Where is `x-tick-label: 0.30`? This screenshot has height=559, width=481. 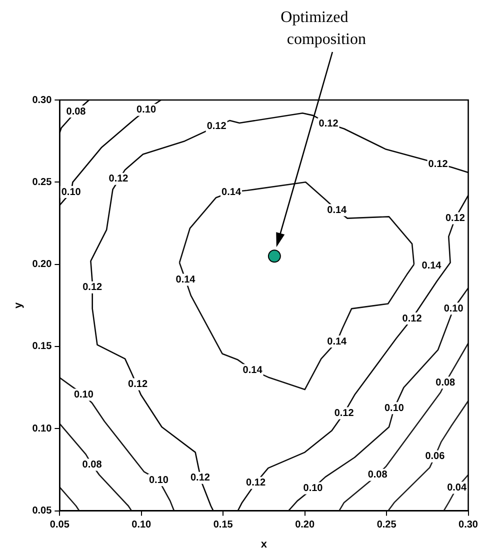 x-tick-label: 0.30 is located at coordinates (468, 525).